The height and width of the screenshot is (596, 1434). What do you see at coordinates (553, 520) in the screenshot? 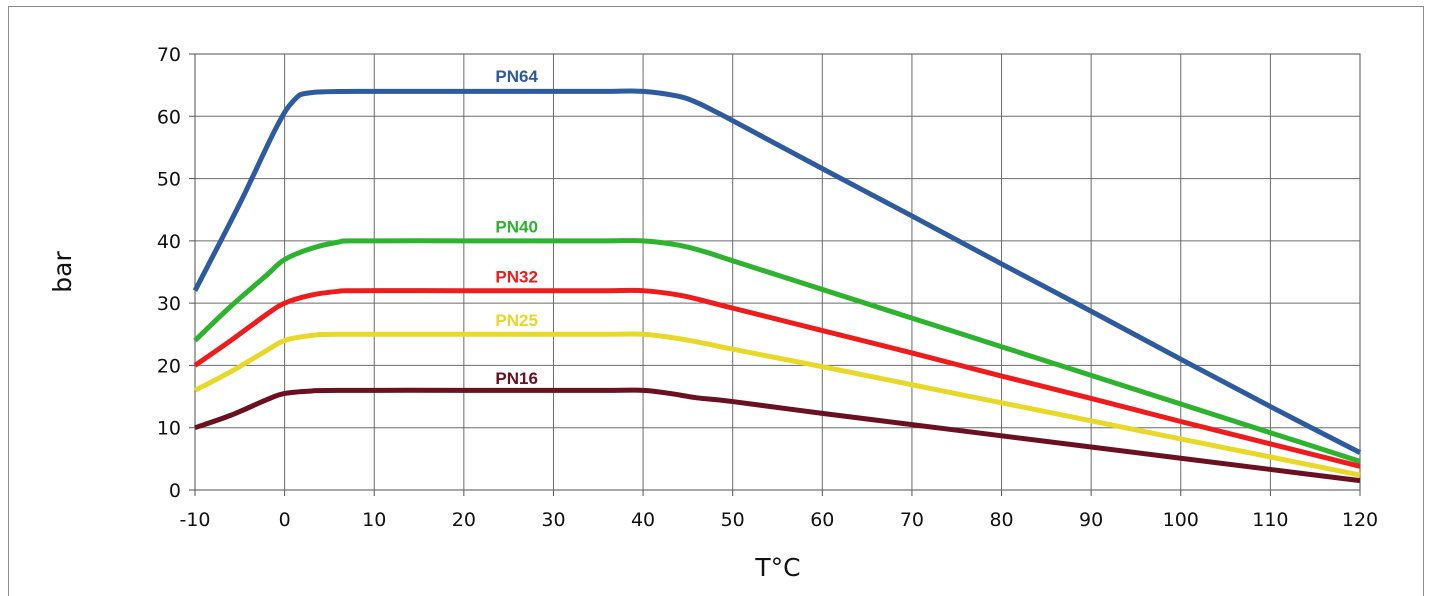
I see `x-tick-label: 30` at bounding box center [553, 520].